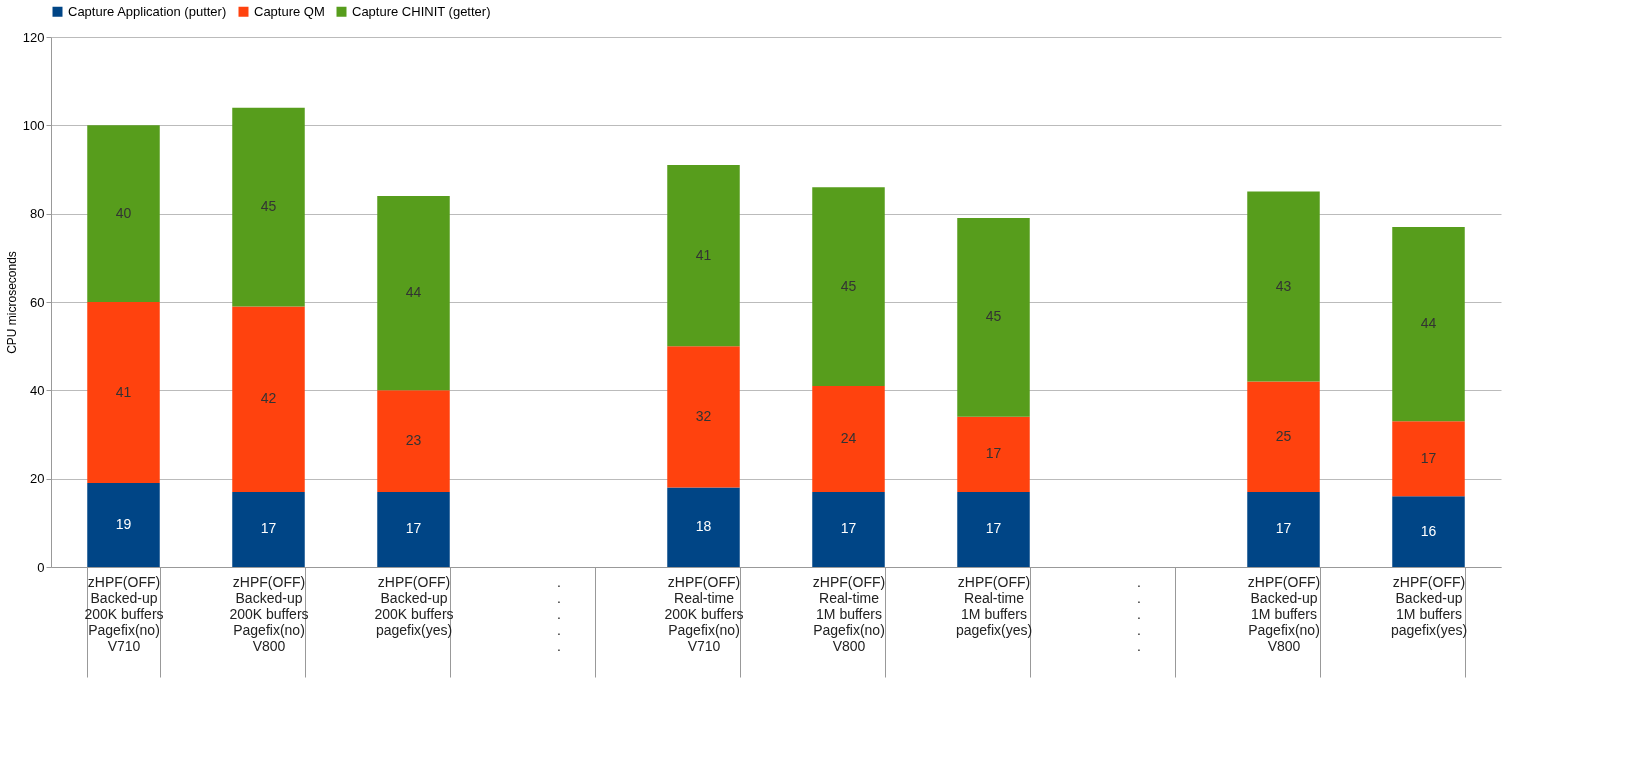  What do you see at coordinates (41, 567) in the screenshot?
I see `y-tick-label: 0` at bounding box center [41, 567].